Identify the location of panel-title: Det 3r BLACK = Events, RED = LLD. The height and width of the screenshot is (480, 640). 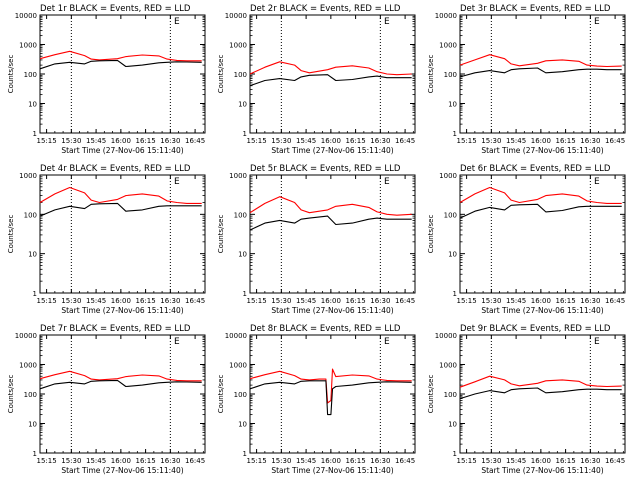
(535, 9).